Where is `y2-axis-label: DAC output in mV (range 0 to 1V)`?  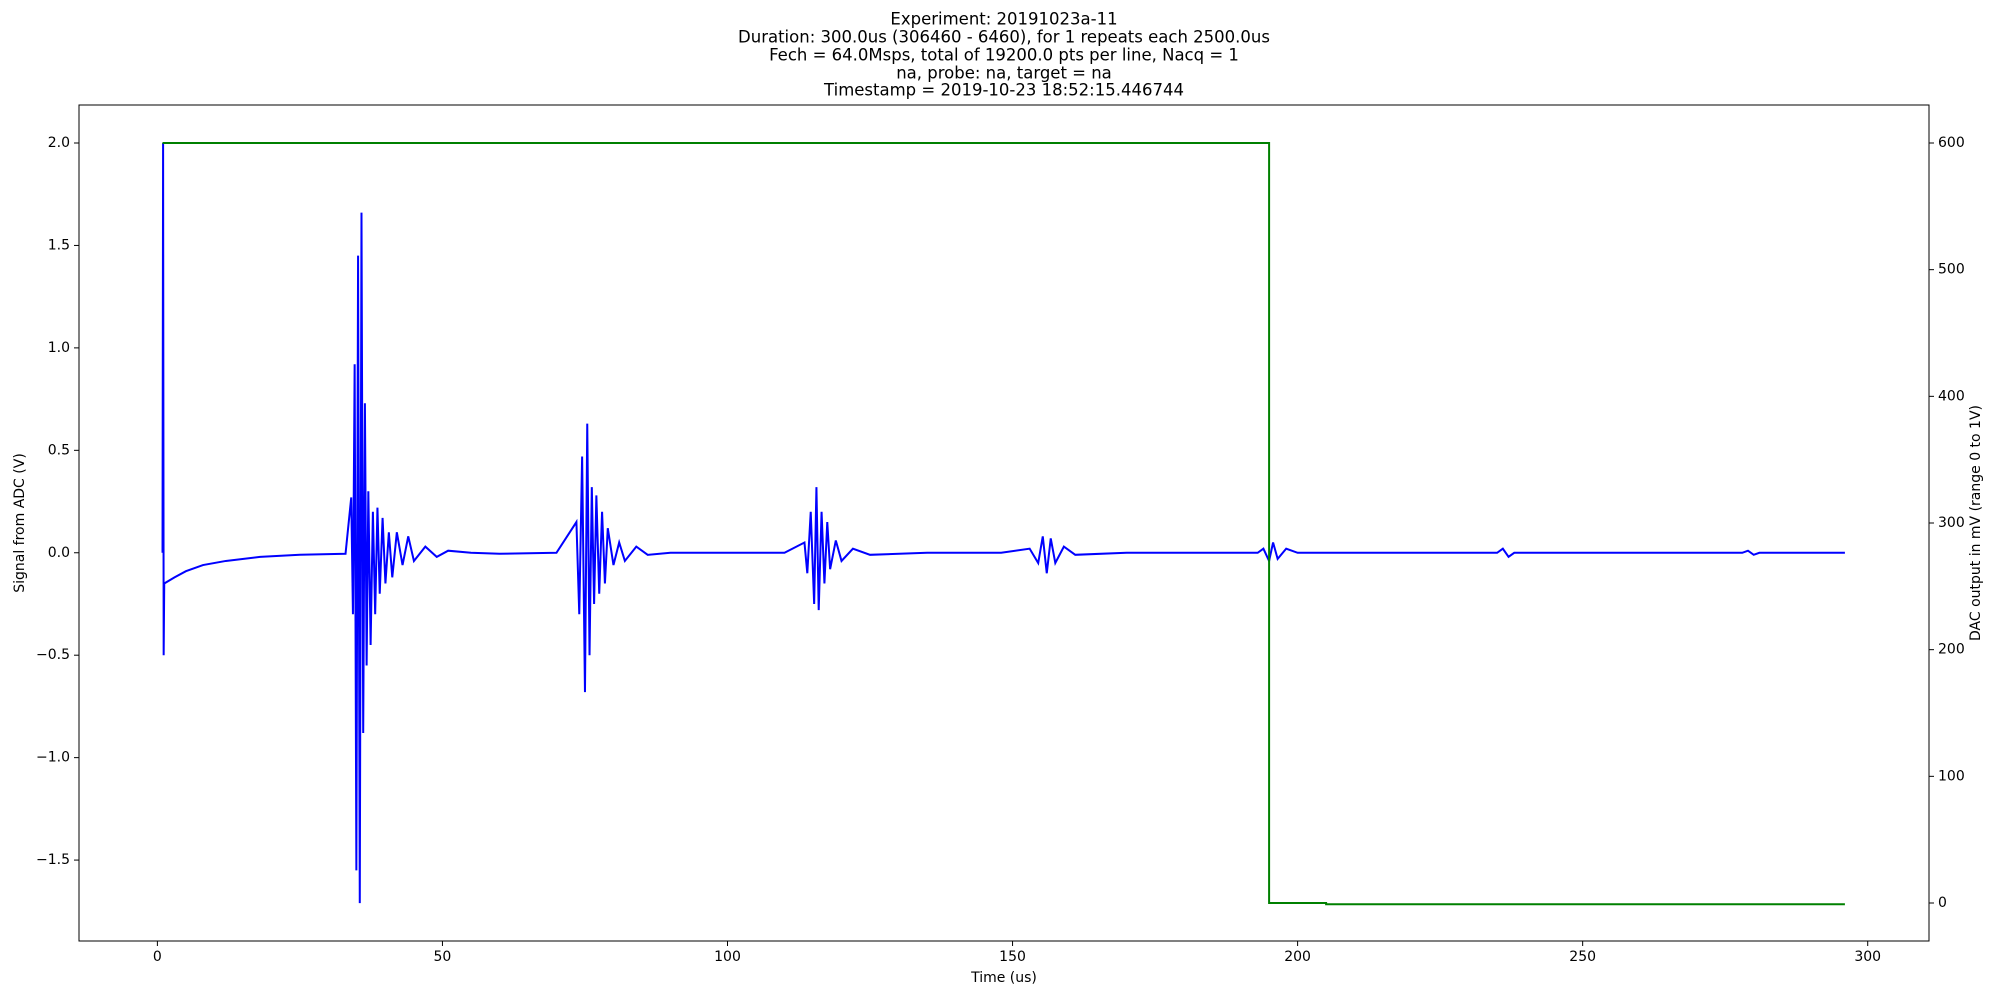 y2-axis-label: DAC output in mV (range 0 to 1V) is located at coordinates (1976, 523).